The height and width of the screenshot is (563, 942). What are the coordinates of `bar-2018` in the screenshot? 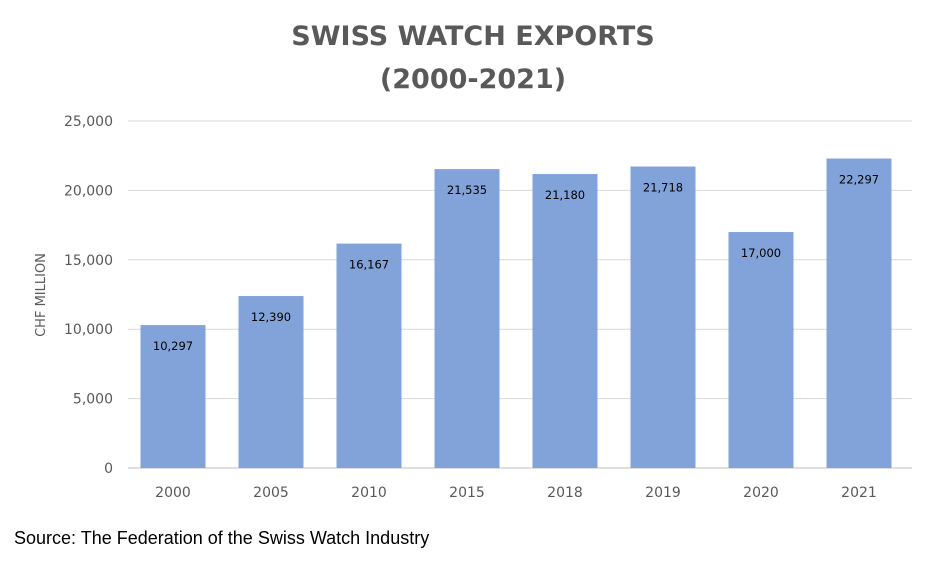 It's located at (565, 321).